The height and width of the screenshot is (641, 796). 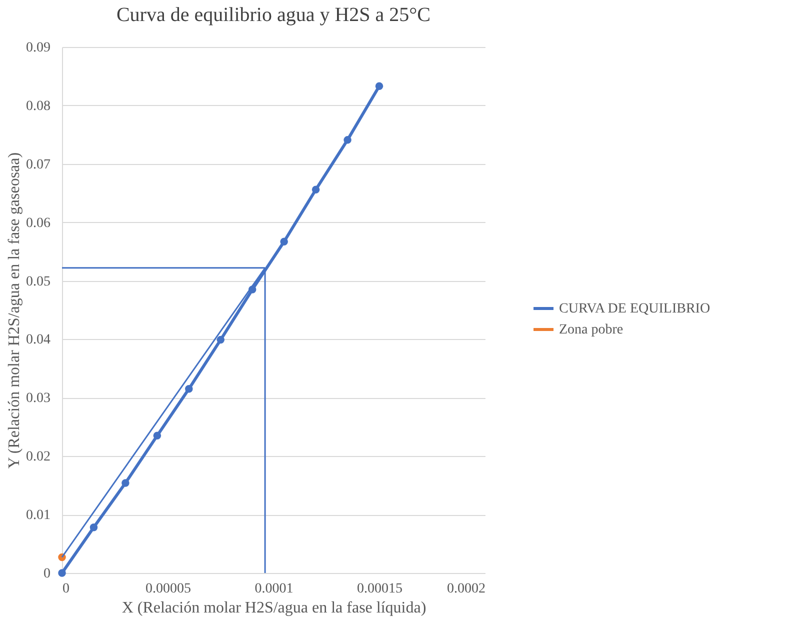 I want to click on y-tick-label: 0, so click(x=47, y=574).